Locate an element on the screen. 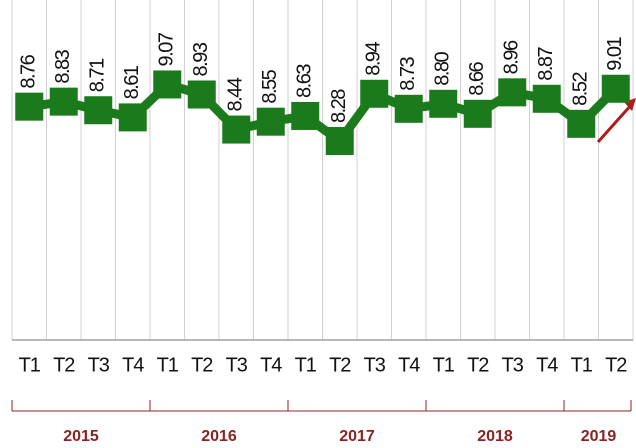  data-label: 8.96 is located at coordinates (512, 57).